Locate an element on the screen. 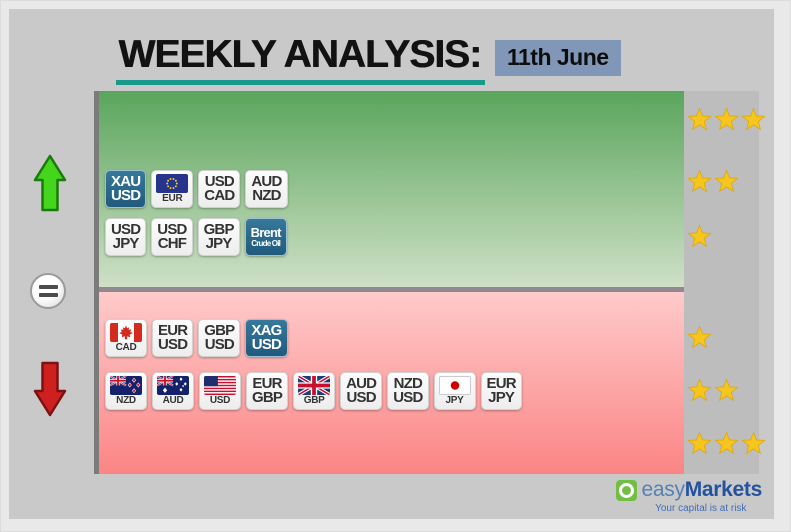 This screenshot has width=791, height=532. pair-badge-usd-cad: USD CAD is located at coordinates (219, 189).